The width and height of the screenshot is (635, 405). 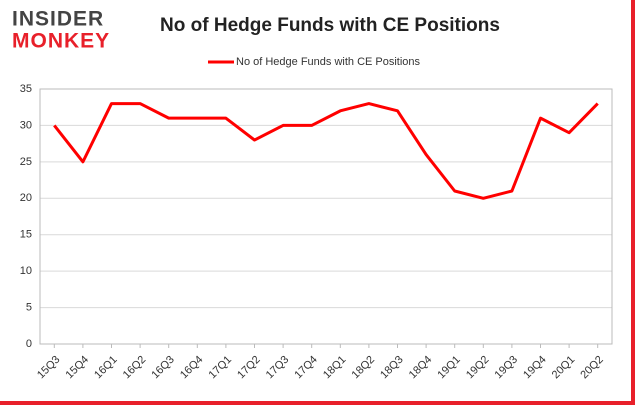 What do you see at coordinates (330, 25) in the screenshot?
I see `chart-title: No of Hedge Funds with CE Positions` at bounding box center [330, 25].